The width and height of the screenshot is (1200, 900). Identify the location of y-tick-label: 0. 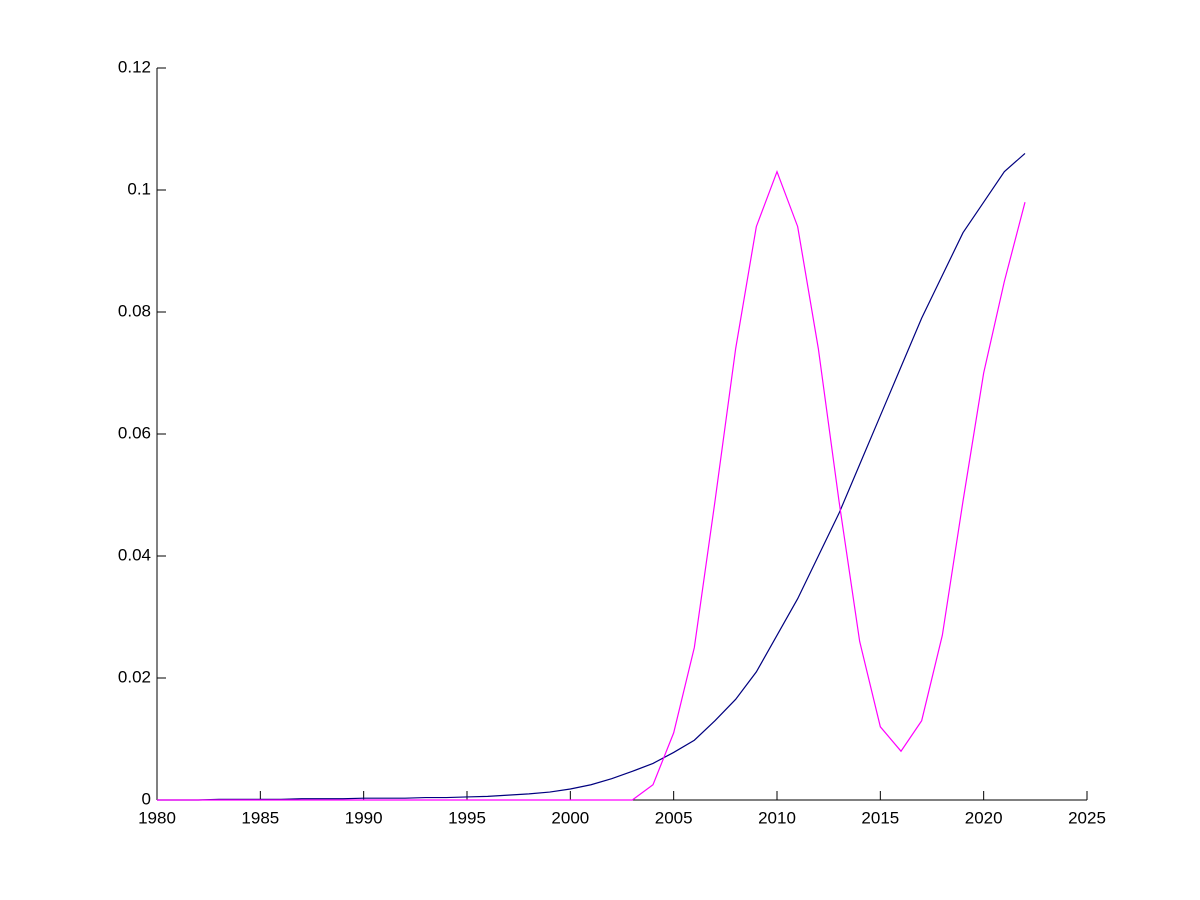
(146, 798).